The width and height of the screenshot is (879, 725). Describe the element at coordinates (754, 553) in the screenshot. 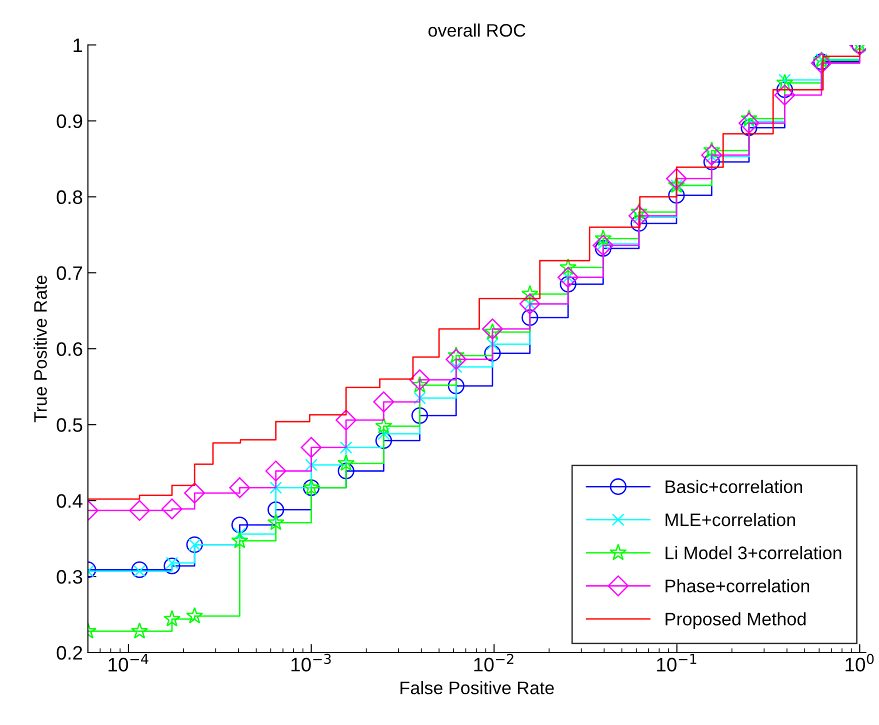

I see `legend-label: Li Model 3+correlation` at that location.